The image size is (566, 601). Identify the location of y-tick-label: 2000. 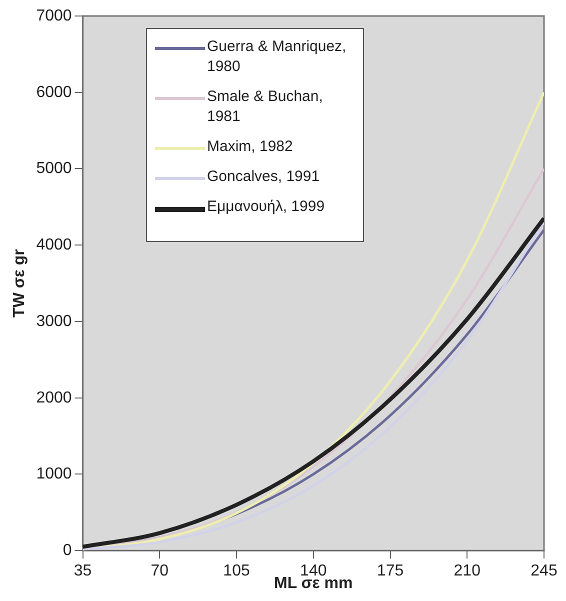
(54, 397).